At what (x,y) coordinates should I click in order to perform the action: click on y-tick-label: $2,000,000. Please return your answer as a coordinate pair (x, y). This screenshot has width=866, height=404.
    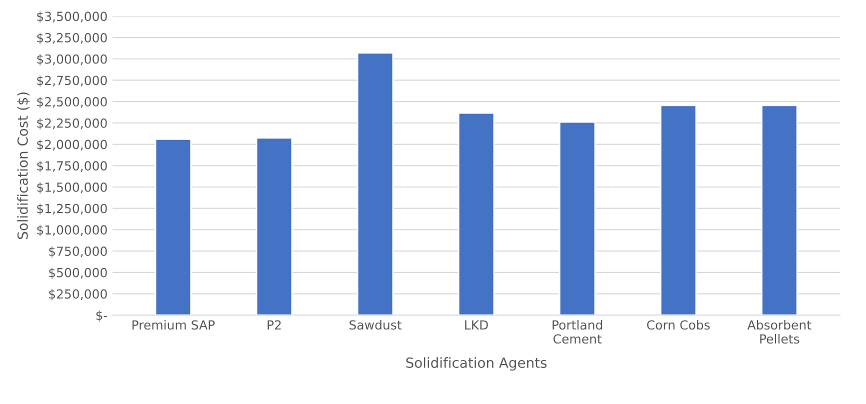
    Looking at the image, I should click on (72, 145).